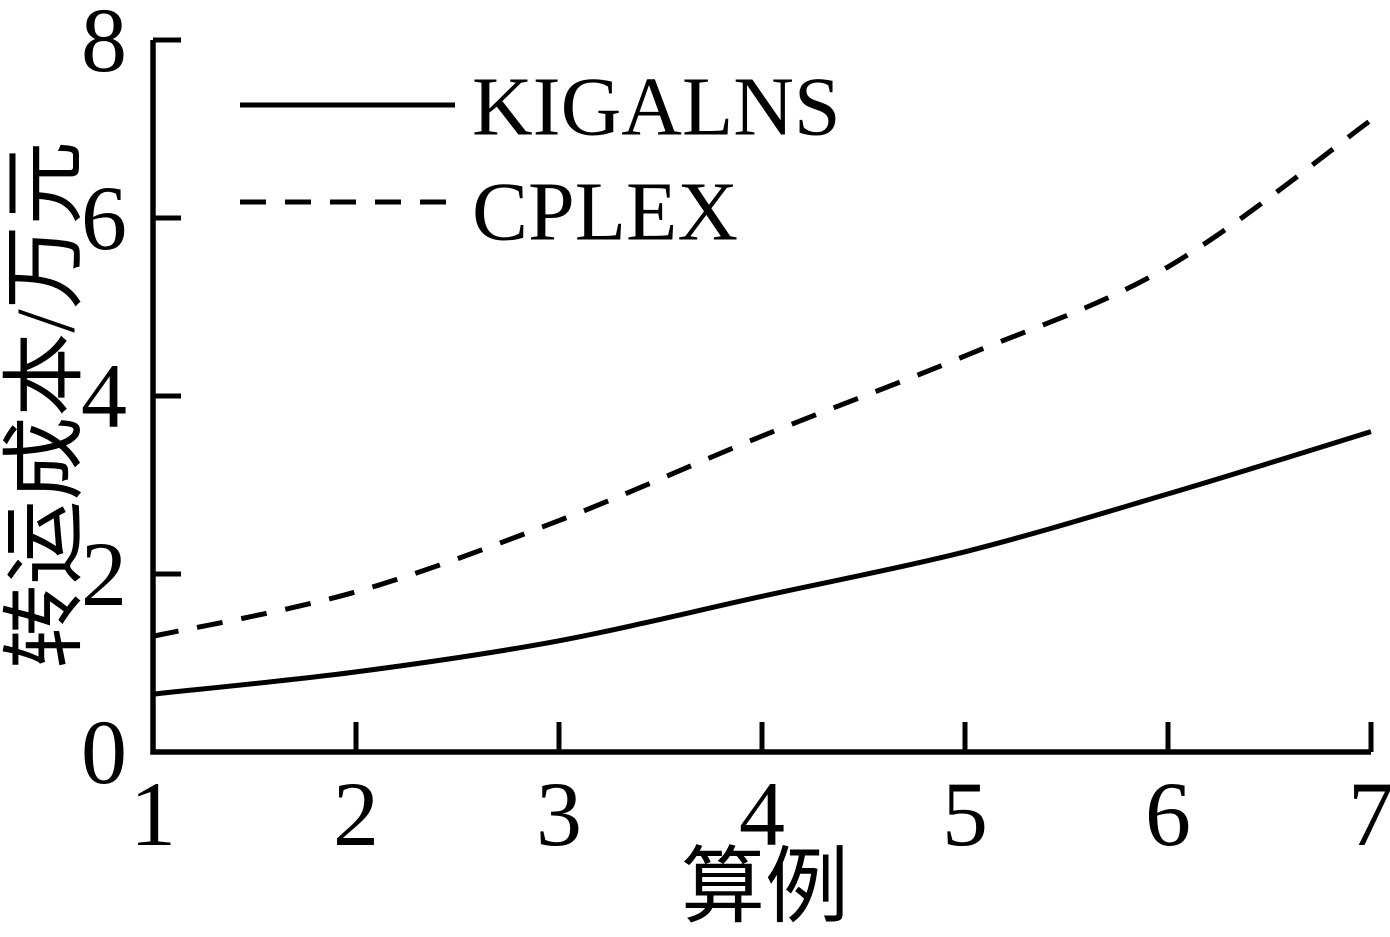 Image resolution: width=1390 pixels, height=937 pixels. What do you see at coordinates (765, 888) in the screenshot?
I see `x-axis-label: 算例` at bounding box center [765, 888].